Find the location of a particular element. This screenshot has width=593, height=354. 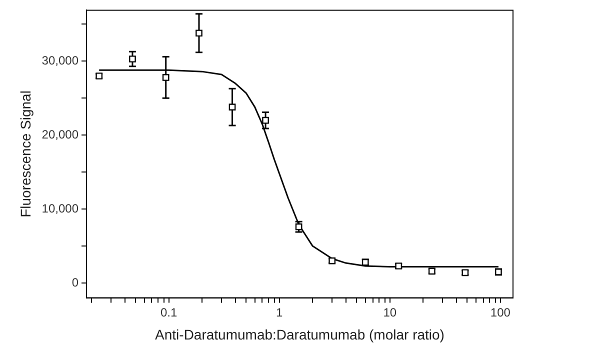

y-tick-label: 20,000 is located at coordinates (60, 134).